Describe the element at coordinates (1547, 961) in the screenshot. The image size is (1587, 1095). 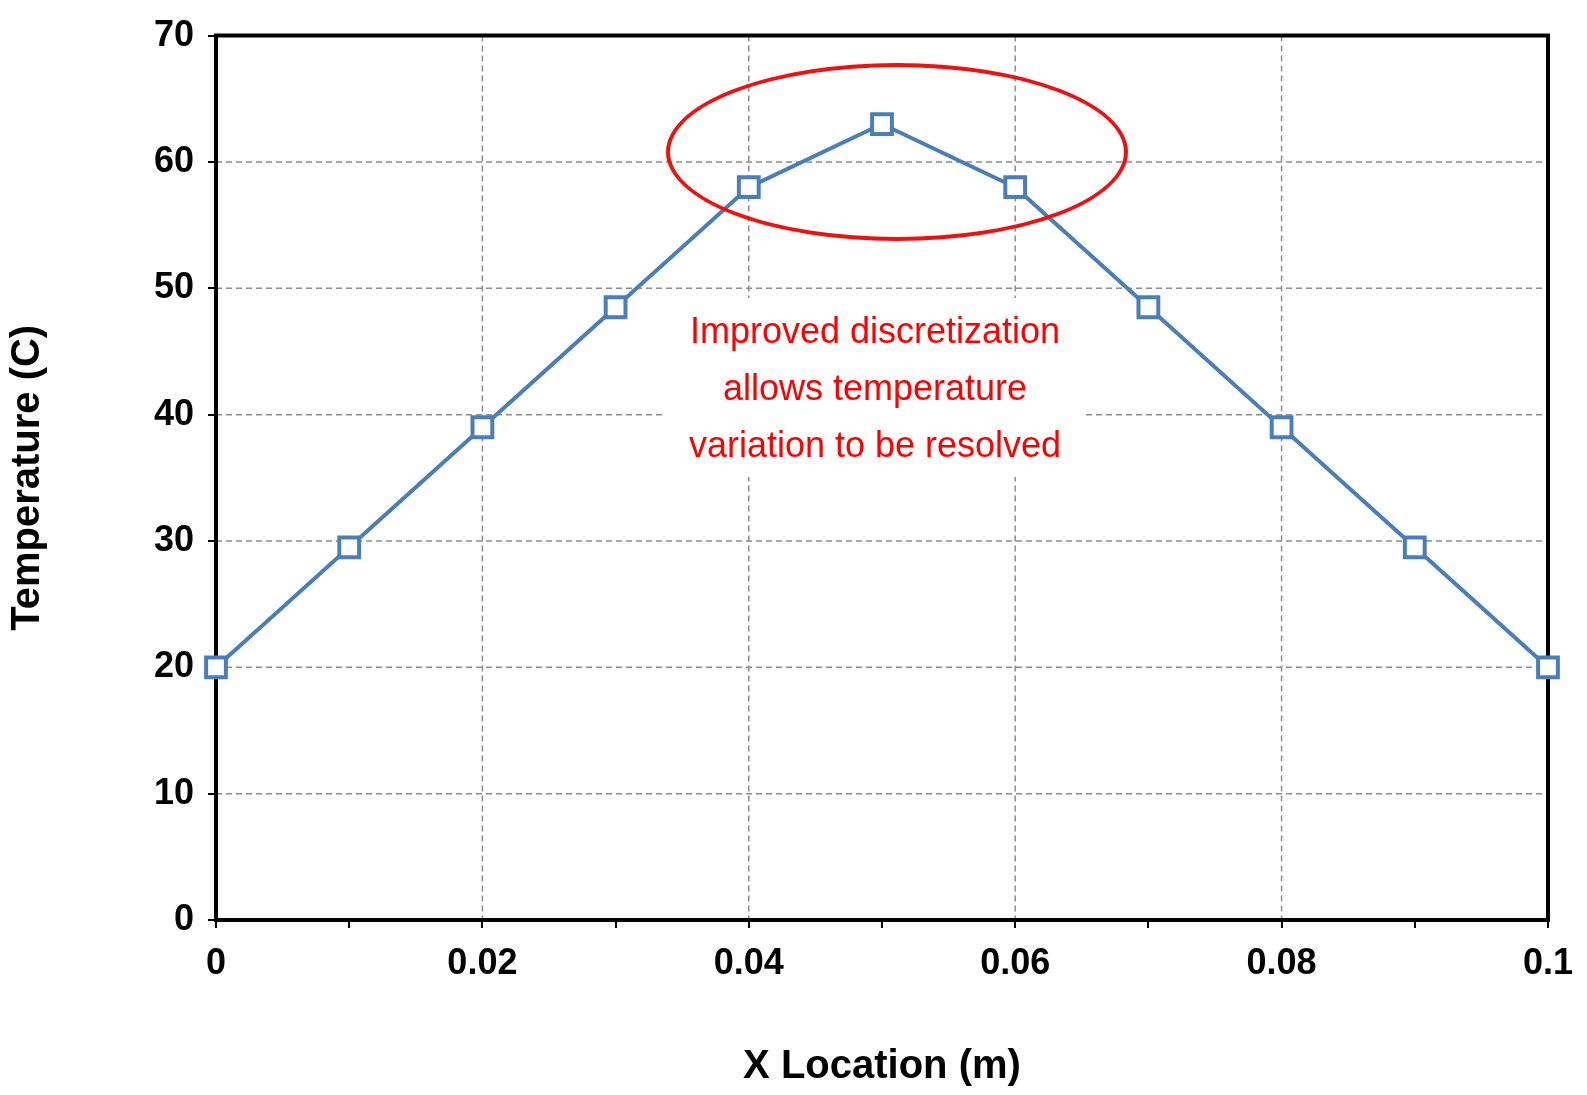
I see `x-tick-label: 0.1` at that location.